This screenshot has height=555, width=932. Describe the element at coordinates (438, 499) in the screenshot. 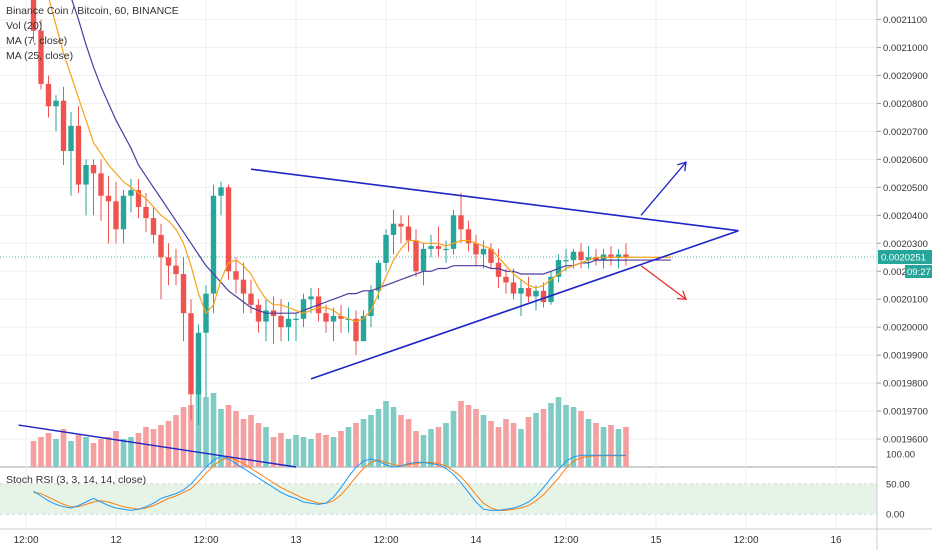

I see `rsi-band` at that location.